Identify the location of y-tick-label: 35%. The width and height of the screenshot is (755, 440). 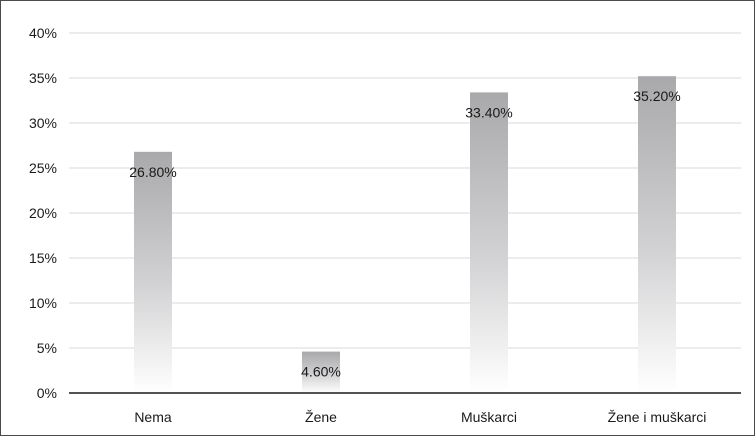
(43, 78).